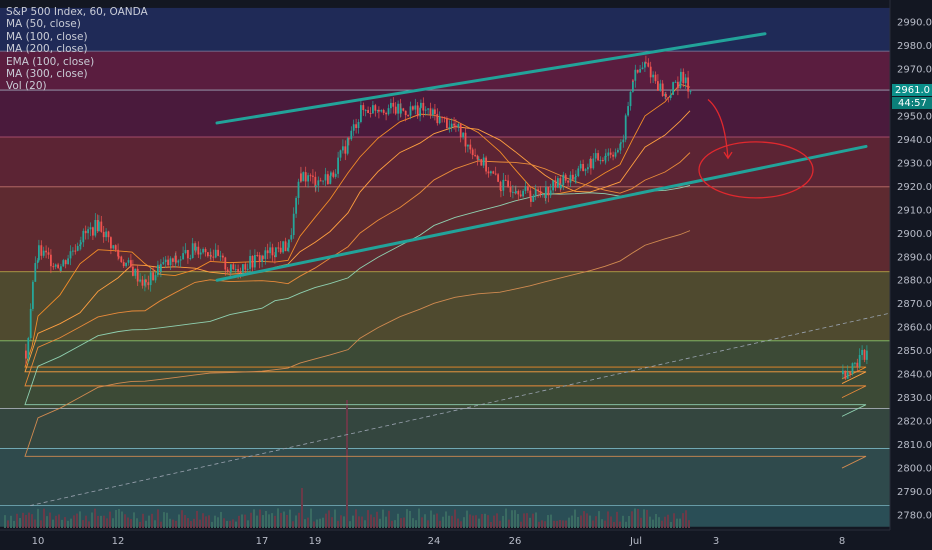 This screenshot has height=550, width=932. What do you see at coordinates (47, 49) in the screenshot?
I see `legend-ma200: MA (200, close)` at bounding box center [47, 49].